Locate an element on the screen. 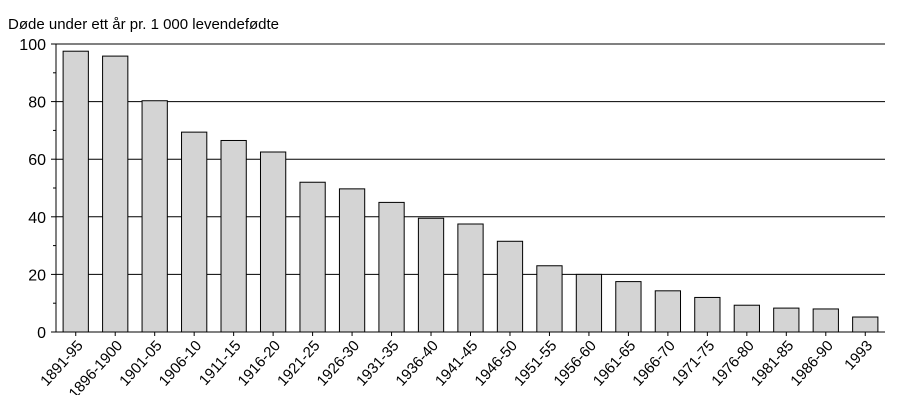 The image size is (897, 395). y-tick-label: 40 is located at coordinates (37, 218).